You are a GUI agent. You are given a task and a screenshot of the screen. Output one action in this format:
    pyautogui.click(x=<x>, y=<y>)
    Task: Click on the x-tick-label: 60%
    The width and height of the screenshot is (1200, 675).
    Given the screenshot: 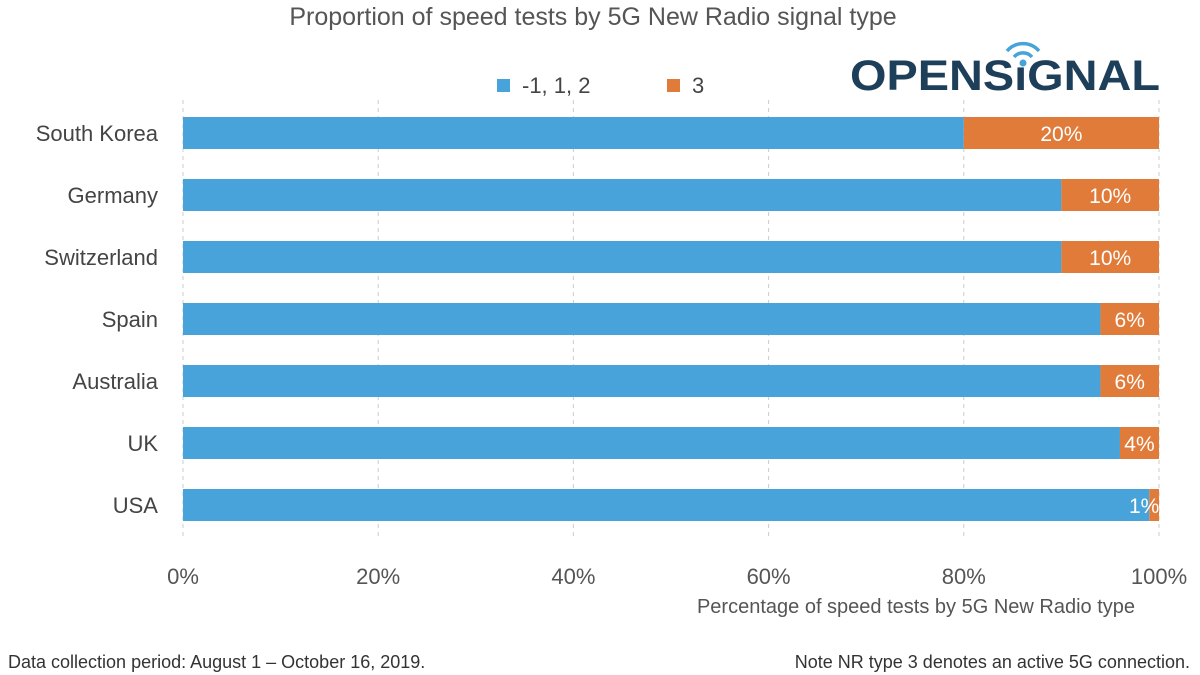 What is the action you would take?
    pyautogui.click(x=769, y=576)
    